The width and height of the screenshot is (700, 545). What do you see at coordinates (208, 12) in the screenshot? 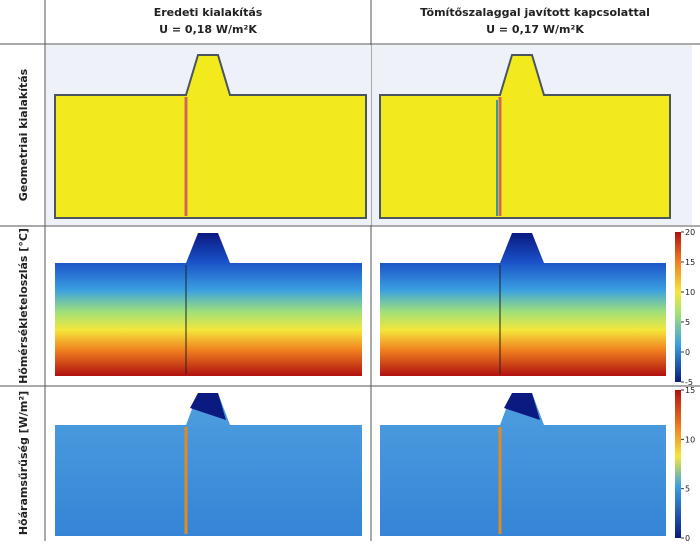
I see `column-title: Eredeti kialakítás` at bounding box center [208, 12].